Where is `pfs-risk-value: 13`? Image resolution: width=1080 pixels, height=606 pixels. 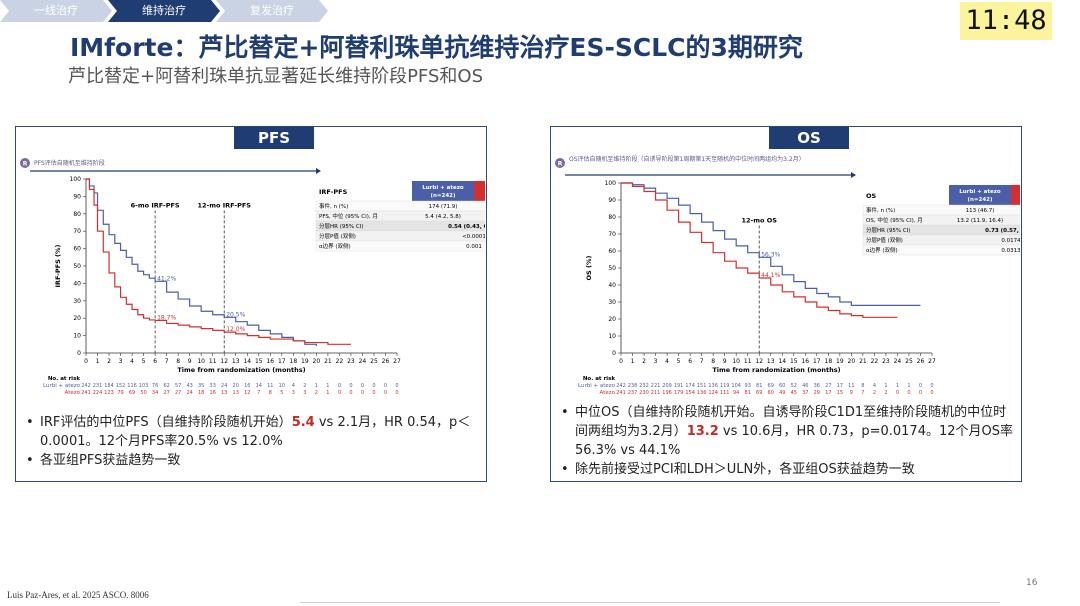
pfs-risk-value: 13 is located at coordinates (224, 393).